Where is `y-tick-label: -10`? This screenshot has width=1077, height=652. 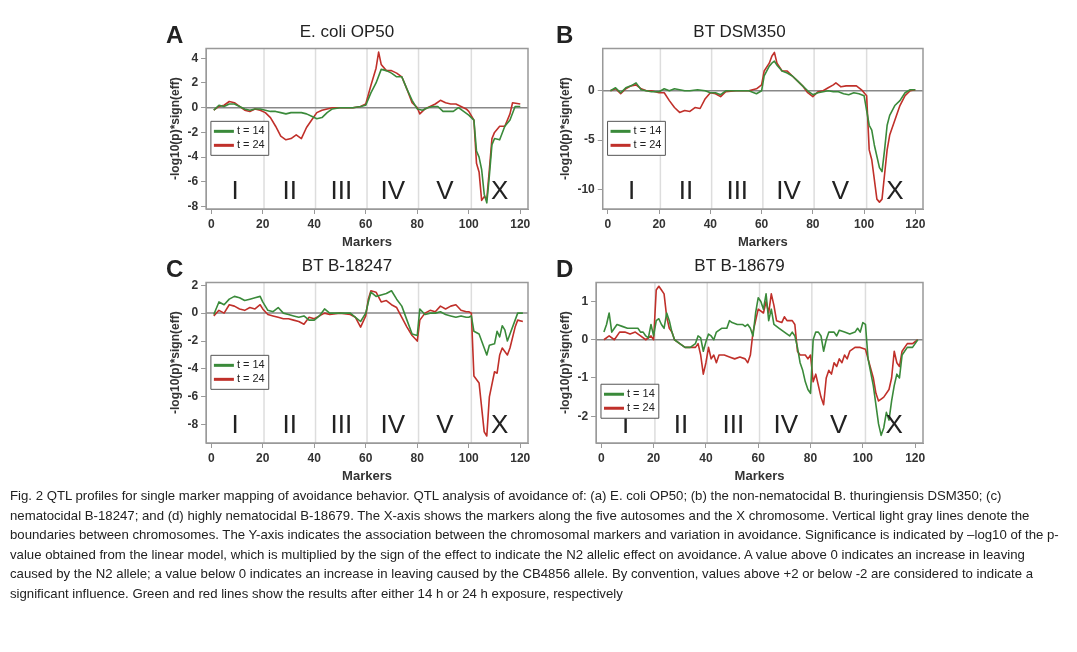
y-tick-label: -10 is located at coordinates (586, 188).